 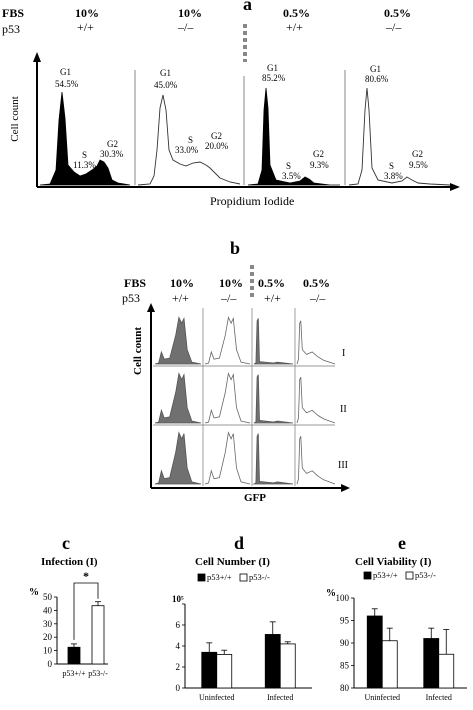 I want to click on histogram-b-r3-c3, so click(x=273, y=459).